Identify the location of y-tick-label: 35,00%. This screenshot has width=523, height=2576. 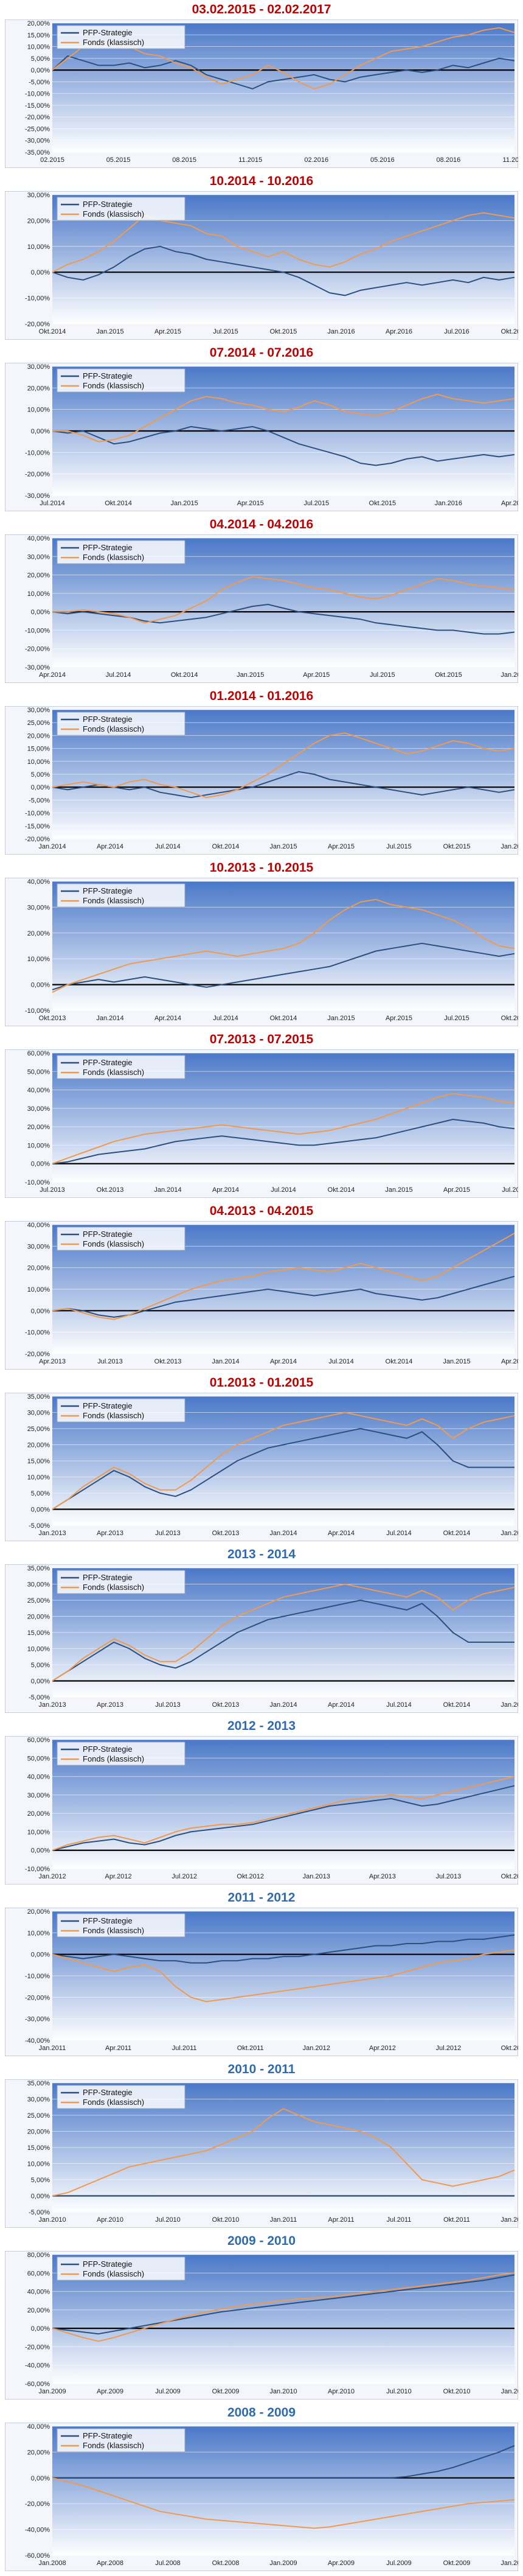
(39, 2083).